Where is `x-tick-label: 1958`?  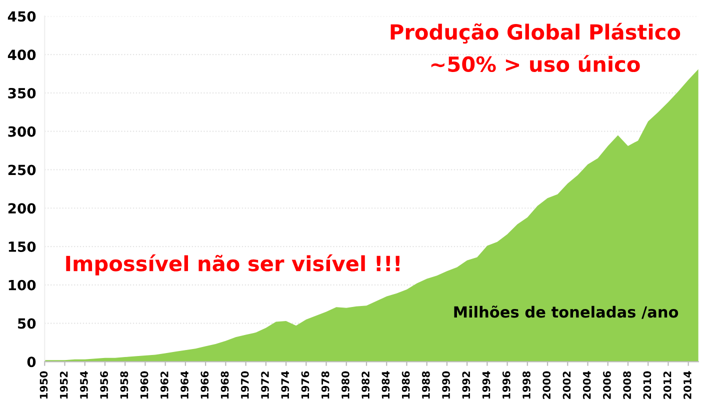 x-tick-label: 1958 is located at coordinates (124, 385).